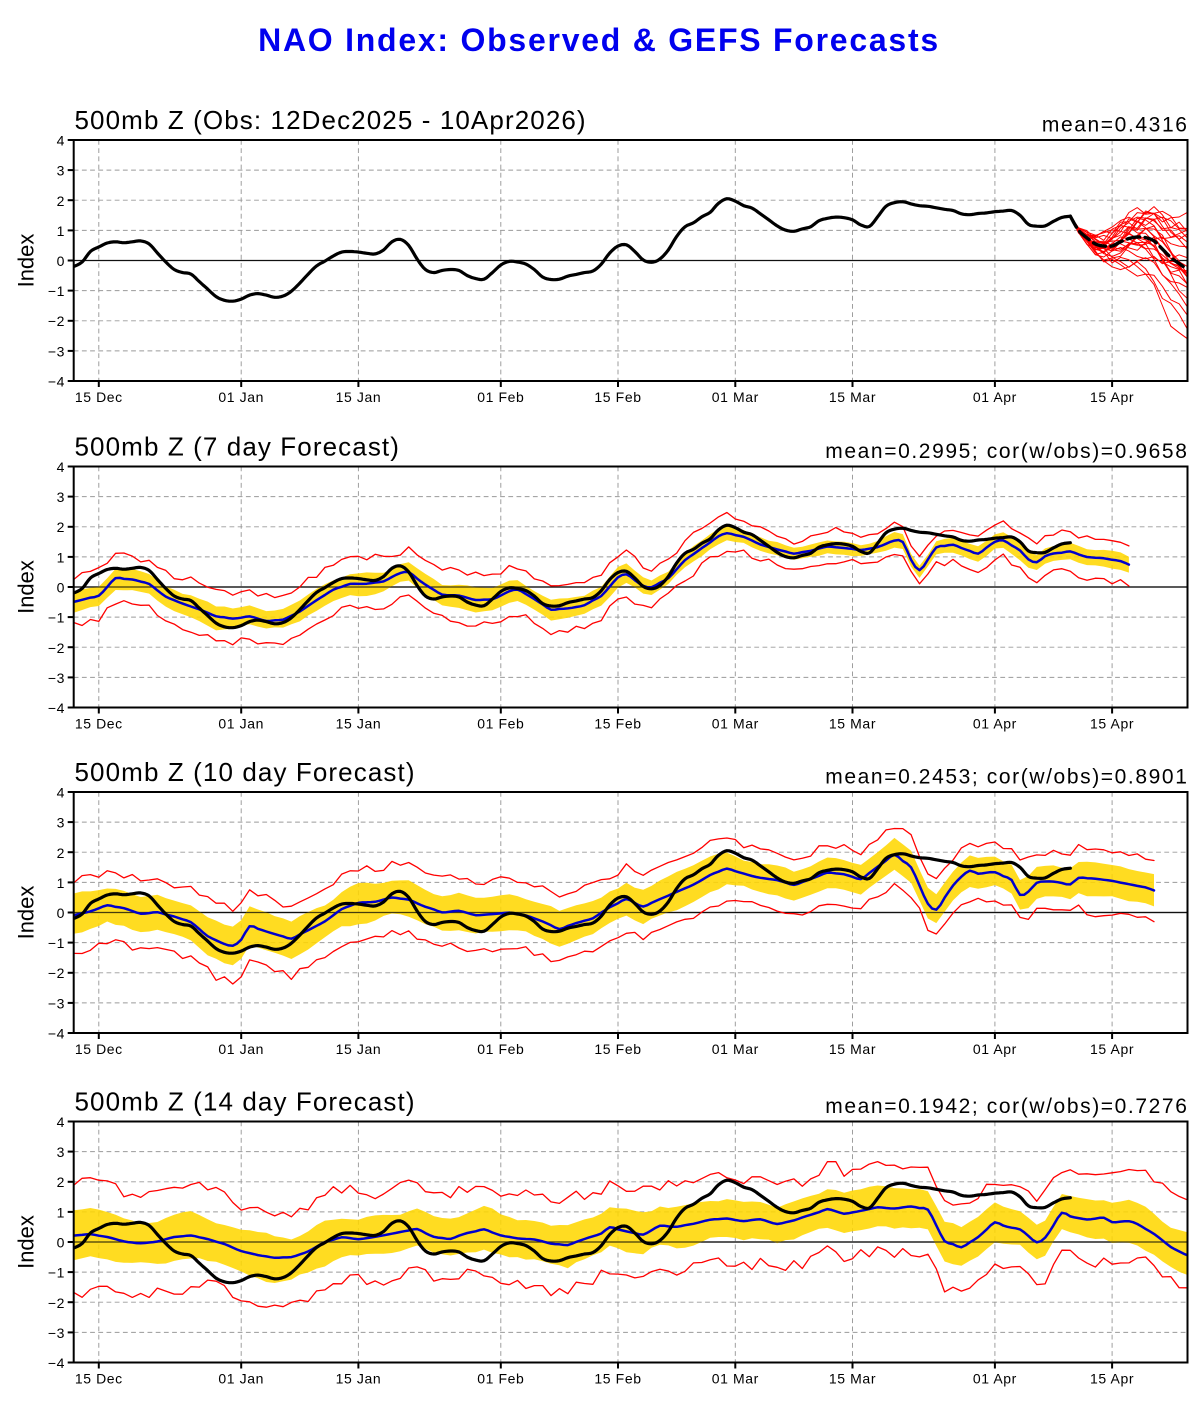  What do you see at coordinates (1006, 777) in the screenshot?
I see `svg-text: mean=0.2453; cor(w/obs)=0.8901` at bounding box center [1006, 777].